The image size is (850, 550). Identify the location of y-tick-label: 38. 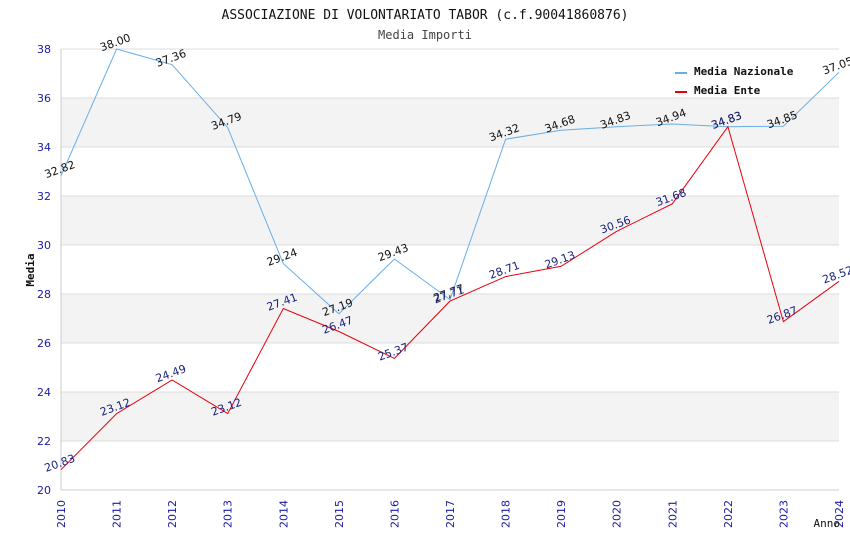
(44, 49).